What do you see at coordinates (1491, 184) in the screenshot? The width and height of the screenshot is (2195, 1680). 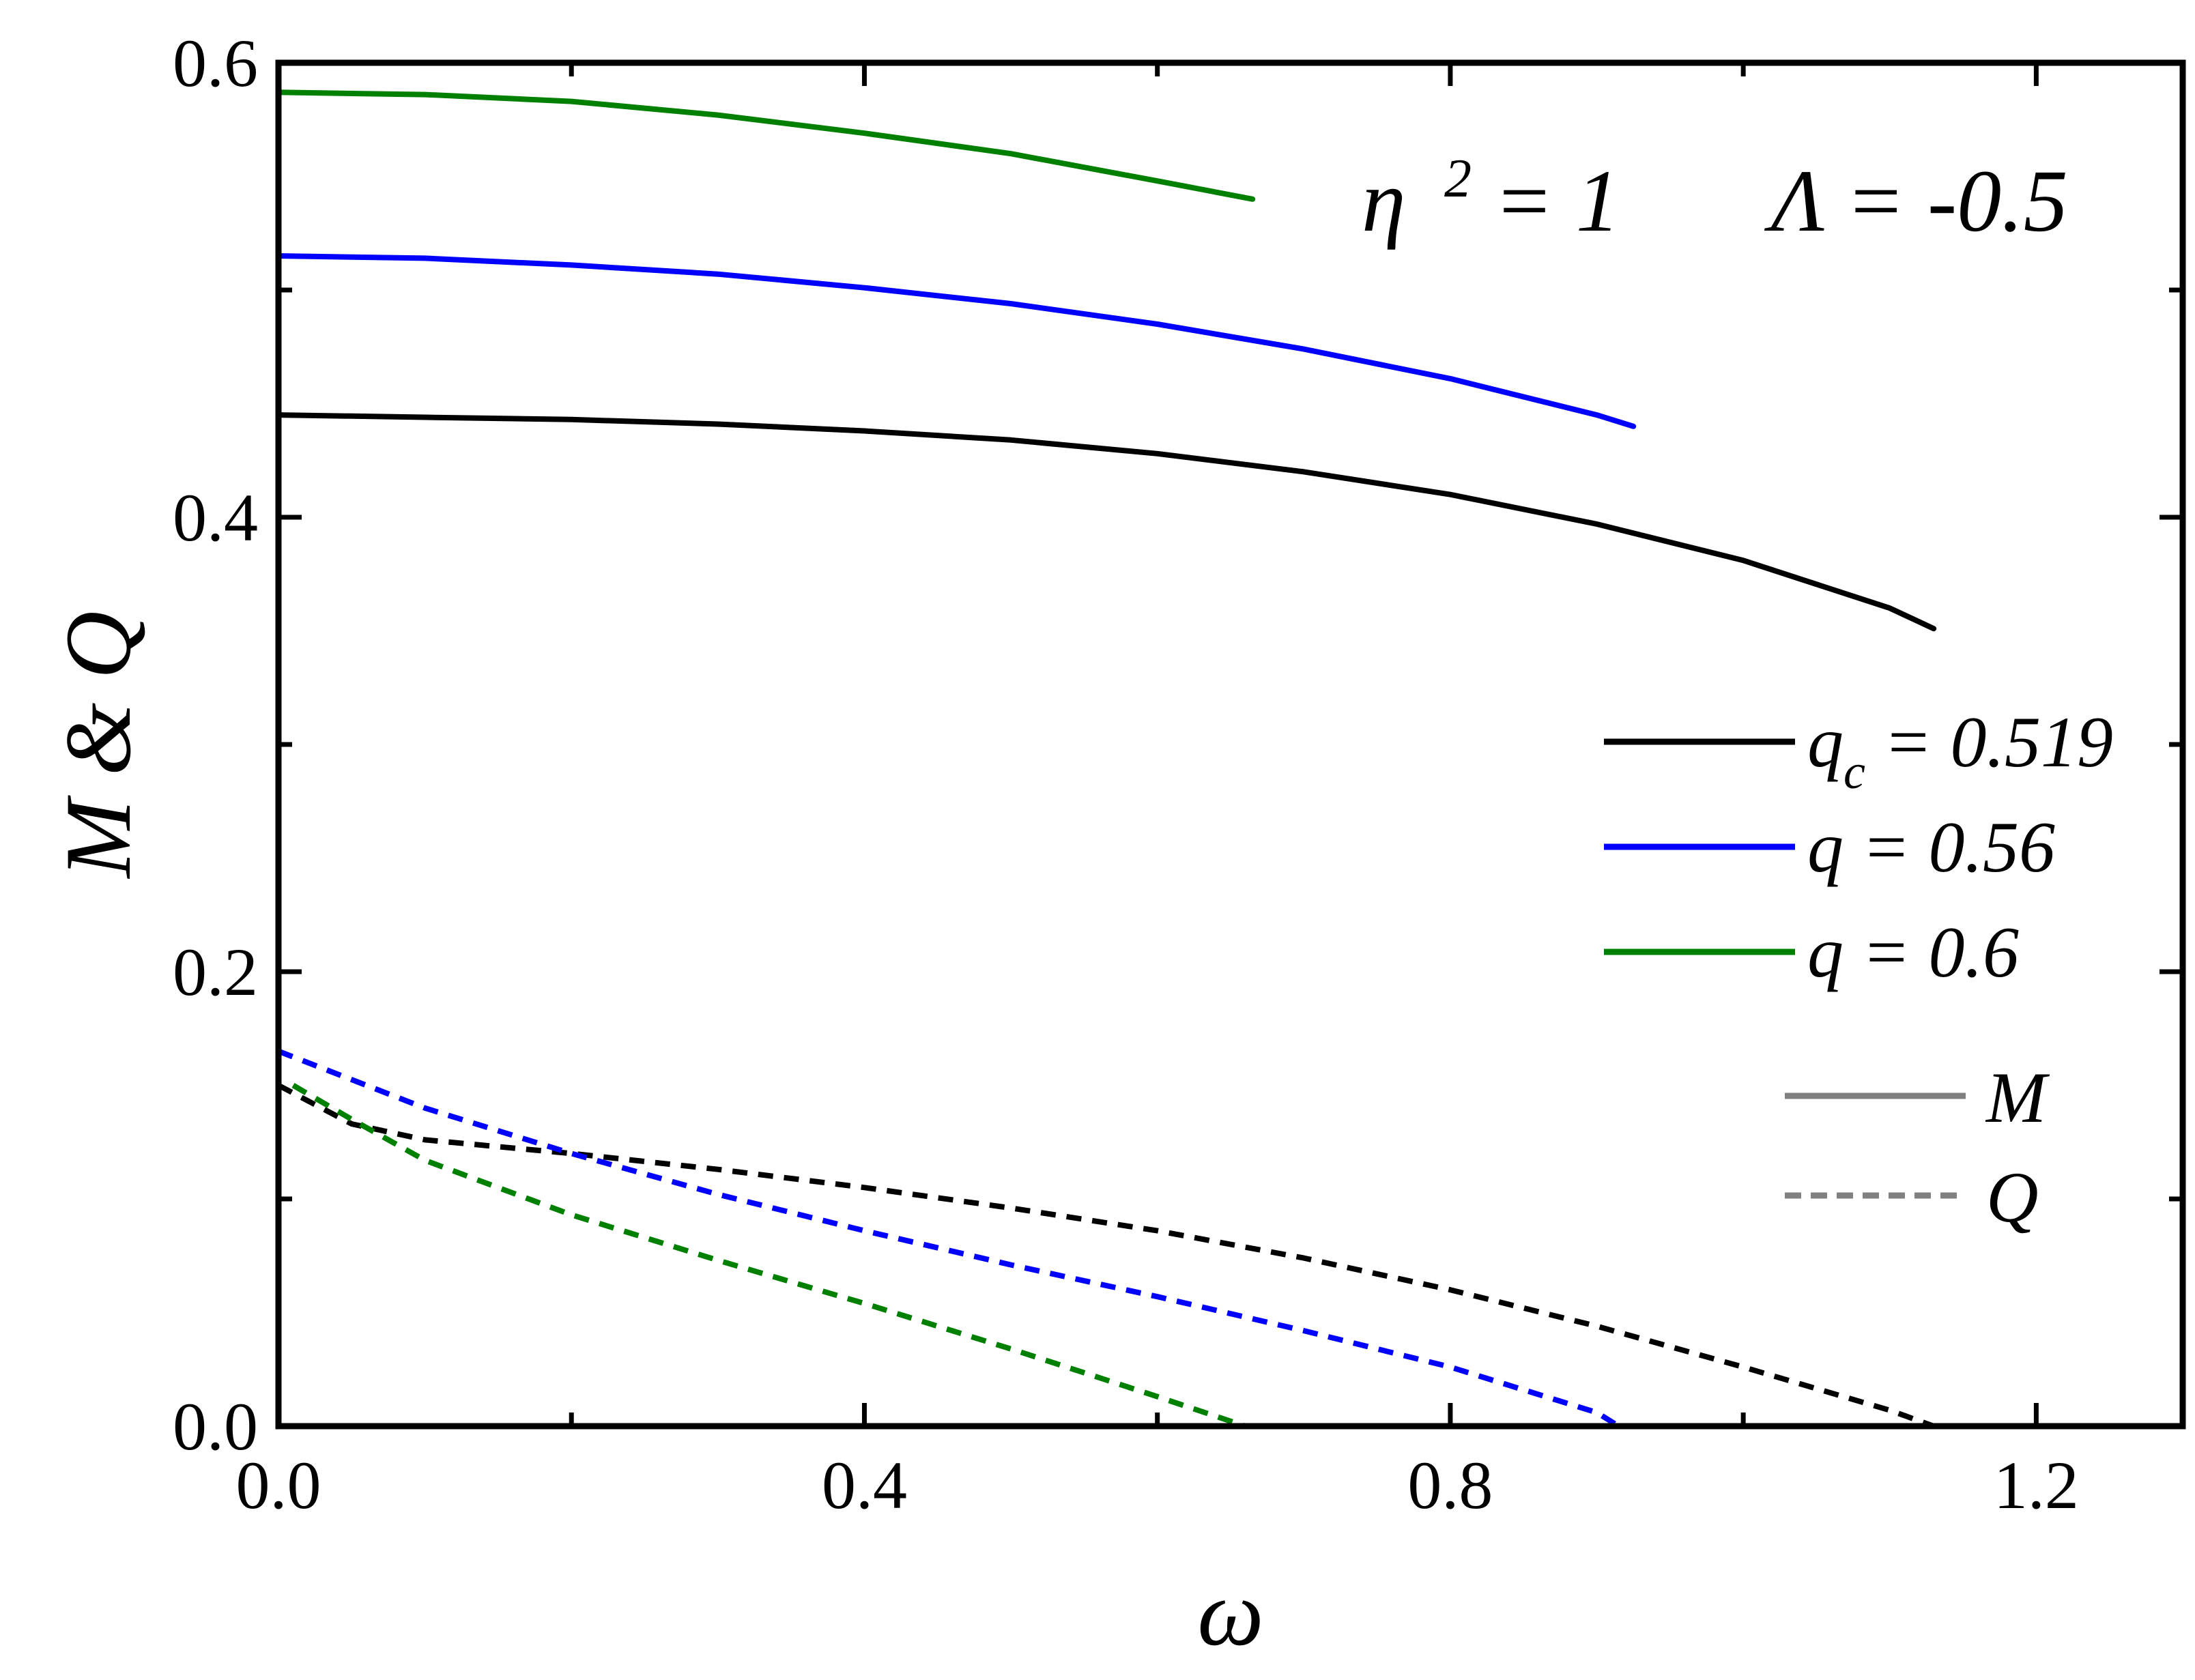 I see `annotation-eta: η 2 = 1` at bounding box center [1491, 184].